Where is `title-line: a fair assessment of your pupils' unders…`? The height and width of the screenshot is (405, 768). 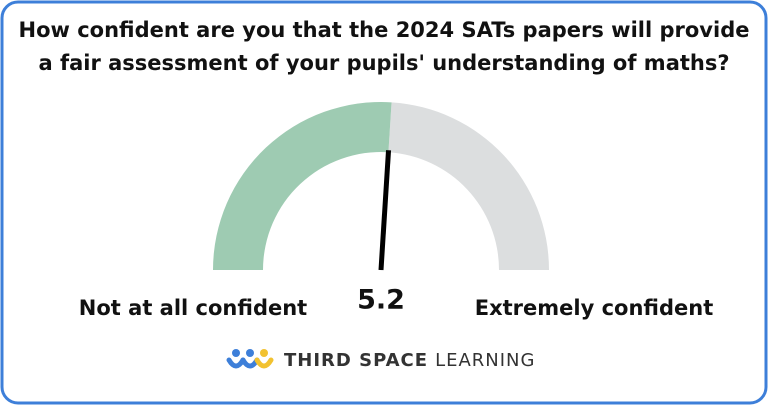 title-line: a fair assessment of your pupils' unders… is located at coordinates (383, 63).